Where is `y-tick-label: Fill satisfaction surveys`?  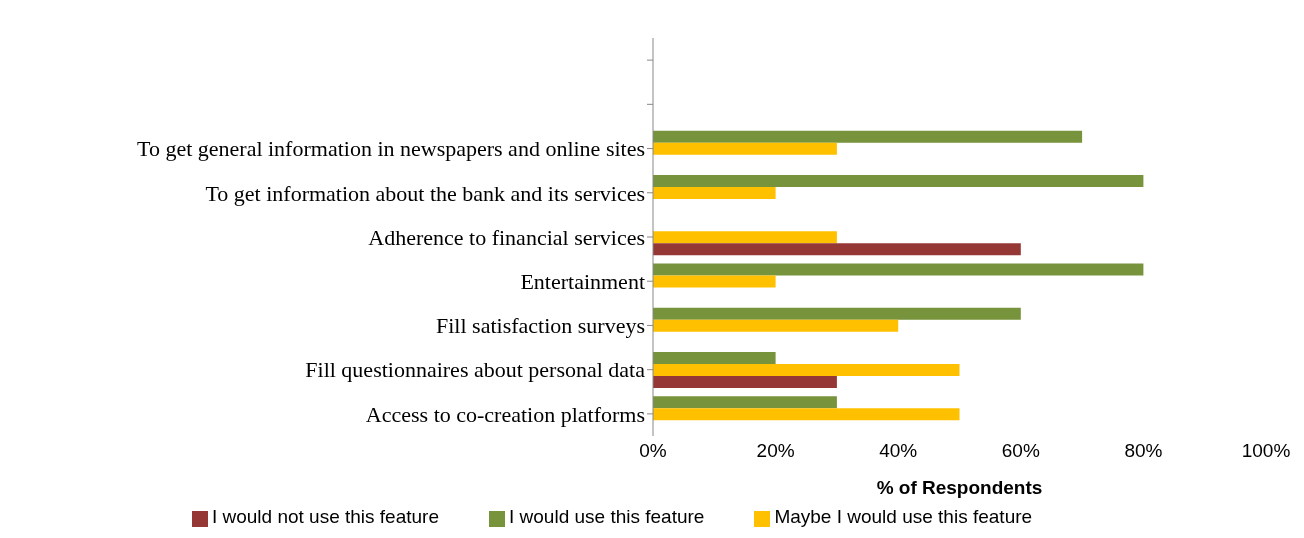 y-tick-label: Fill satisfaction surveys is located at coordinates (540, 326).